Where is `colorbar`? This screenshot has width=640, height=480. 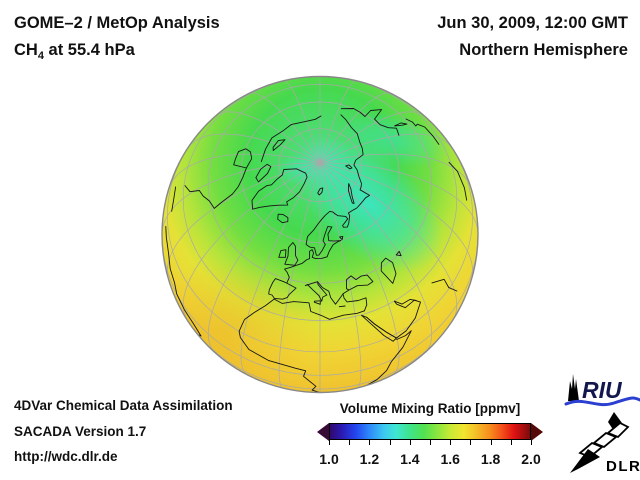 colorbar is located at coordinates (430, 432).